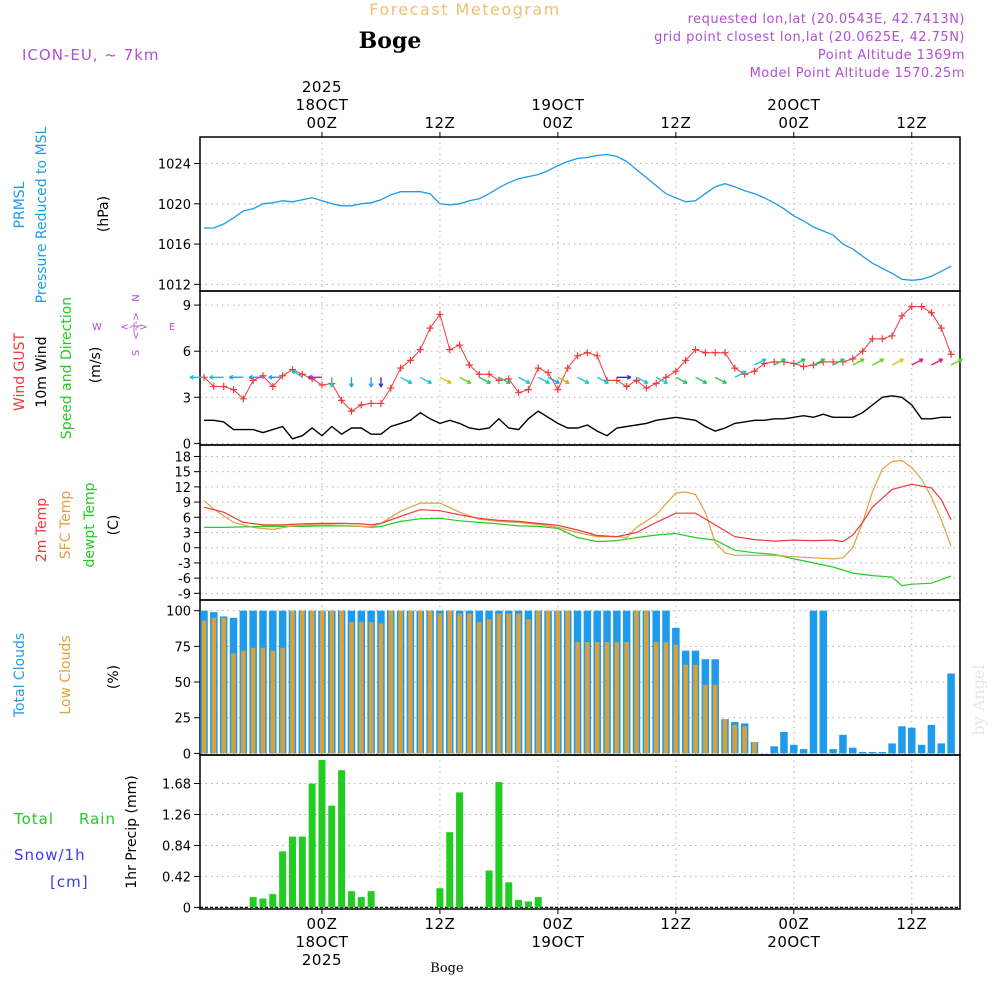 This screenshot has height=1000, width=1000. I want to click on compass-s: S, so click(136, 353).